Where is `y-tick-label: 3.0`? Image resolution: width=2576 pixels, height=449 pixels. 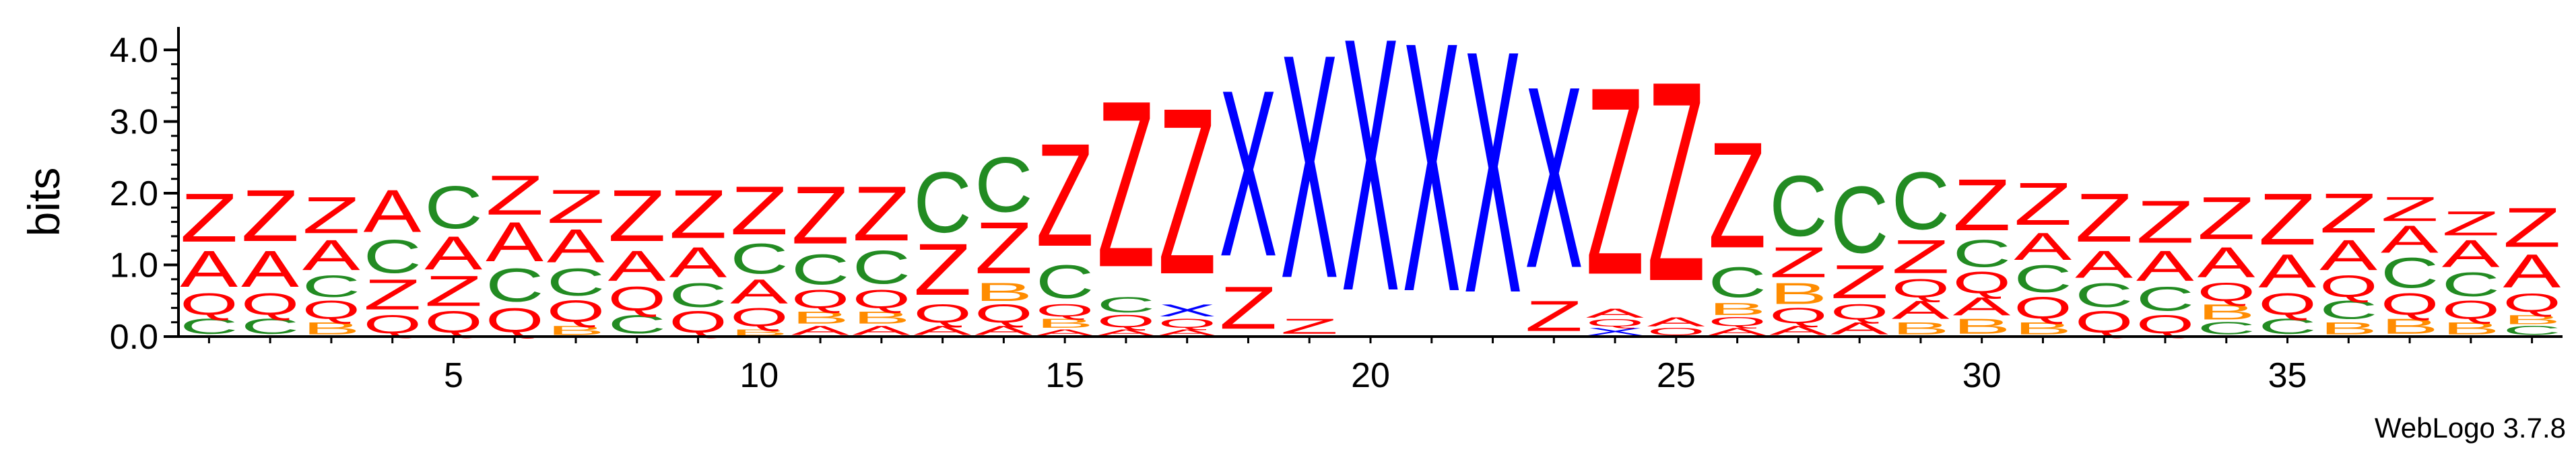 y-tick-label: 3.0 is located at coordinates (134, 123).